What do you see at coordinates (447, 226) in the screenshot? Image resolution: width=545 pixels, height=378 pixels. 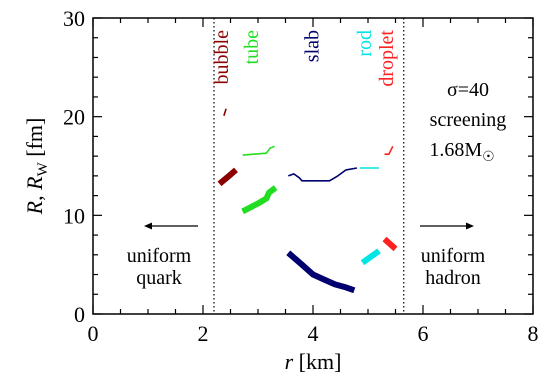 I see `right-region-arrow` at bounding box center [447, 226].